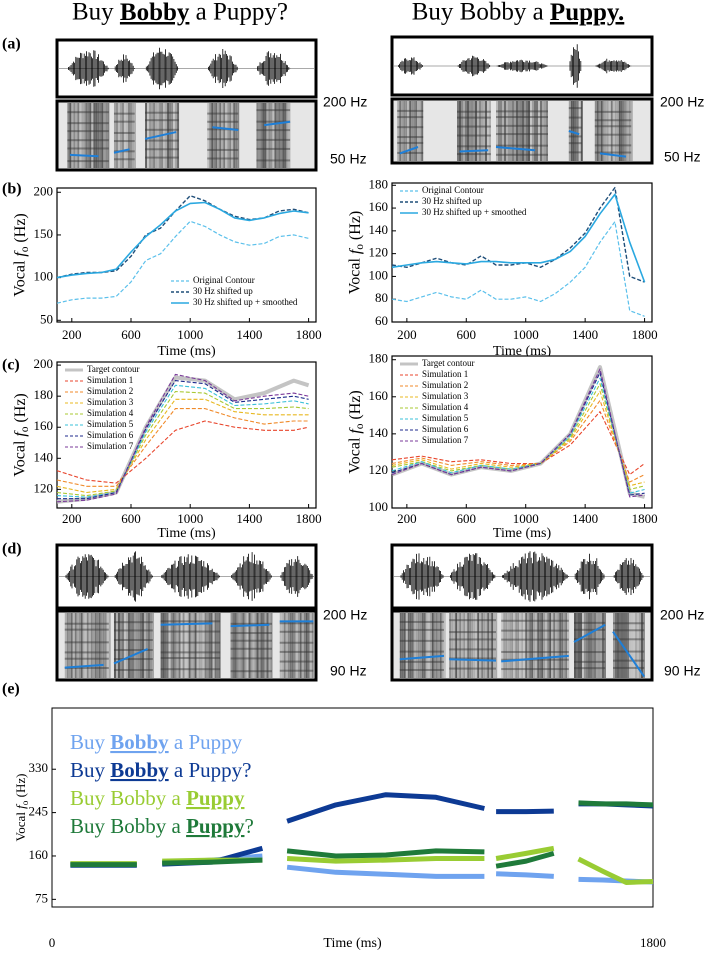  What do you see at coordinates (113, 369) in the screenshot?
I see `legend-label: Target contour` at bounding box center [113, 369].